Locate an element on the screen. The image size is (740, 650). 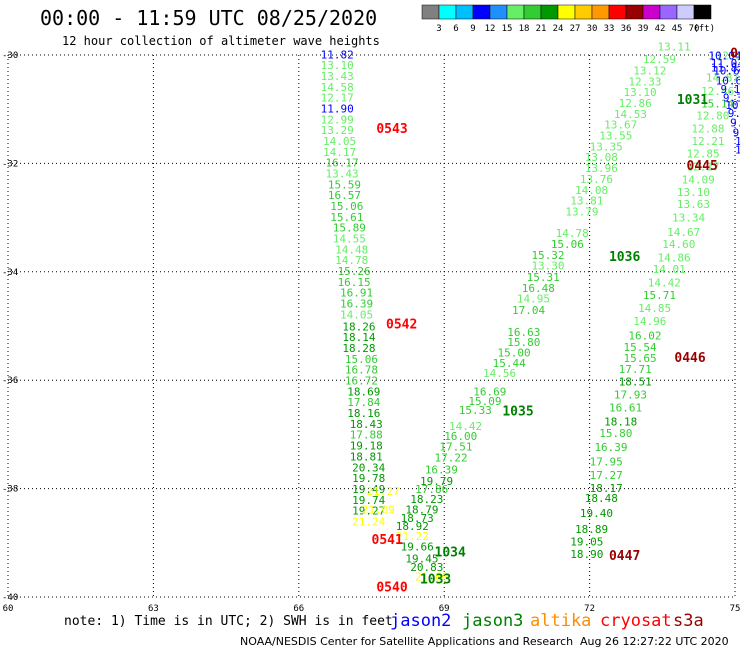
wave-height-value: 12.85 is located at coordinates (703, 153).